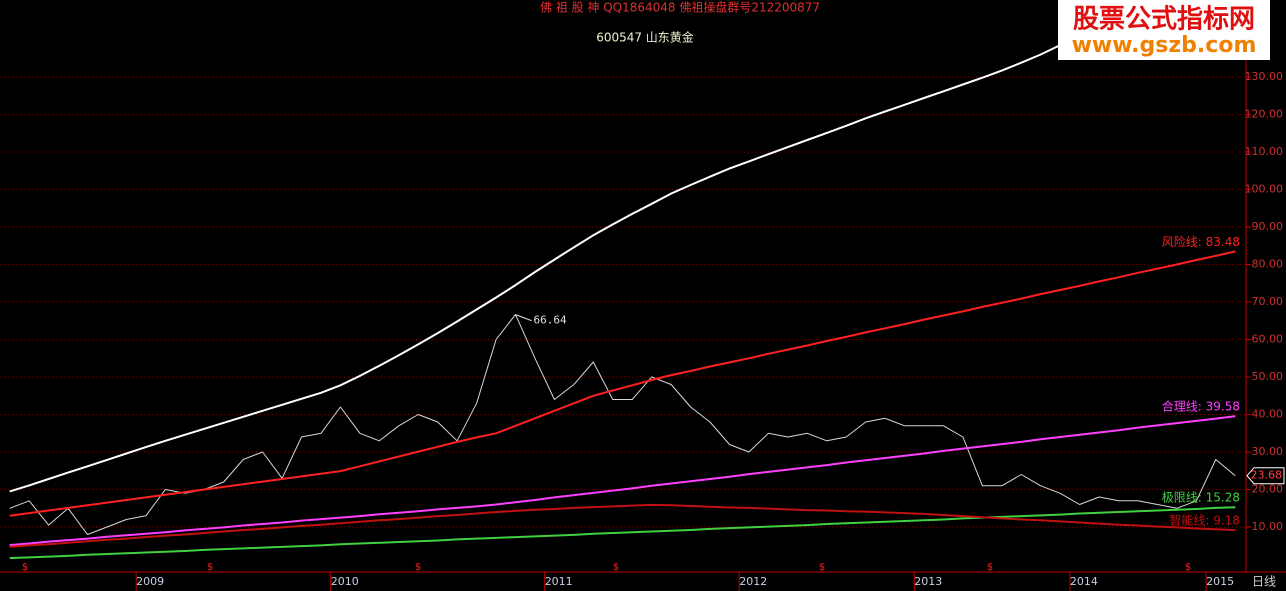  Describe the element at coordinates (559, 581) in the screenshot. I see `x-tick-label: 2011` at that location.